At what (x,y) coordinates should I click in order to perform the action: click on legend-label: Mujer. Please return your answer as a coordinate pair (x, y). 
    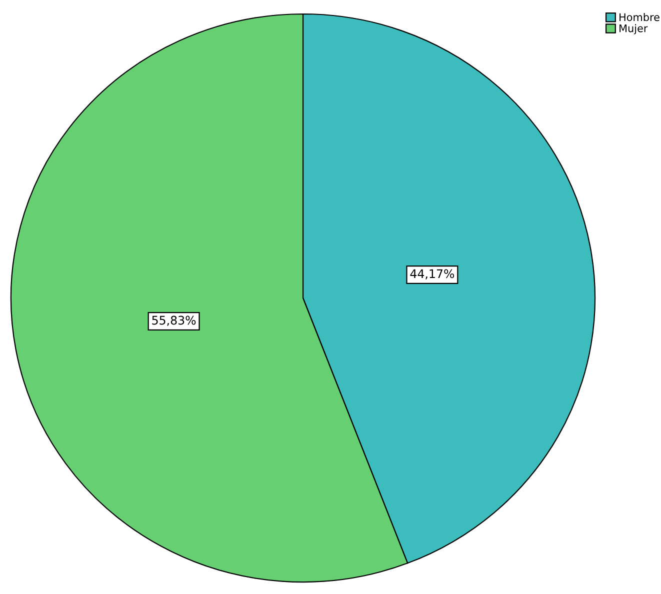
    Looking at the image, I should click on (634, 29).